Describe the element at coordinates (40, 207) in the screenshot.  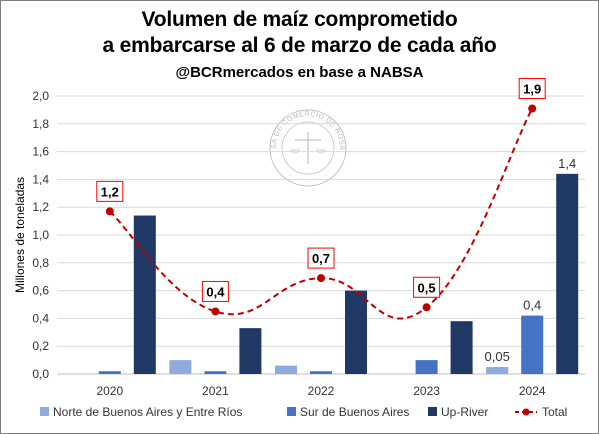
I see `y-tick-label: 1,2` at that location.